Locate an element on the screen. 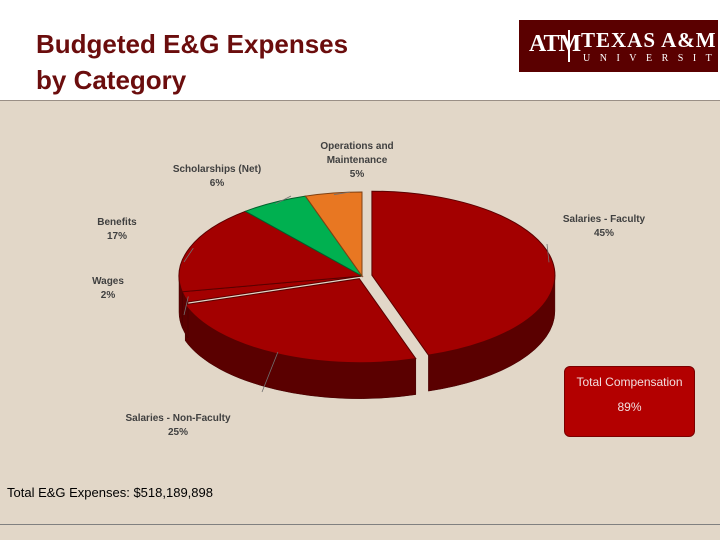 Image resolution: width=720 pixels, height=545 pixels. slice-percent: 6% is located at coordinates (217, 183).